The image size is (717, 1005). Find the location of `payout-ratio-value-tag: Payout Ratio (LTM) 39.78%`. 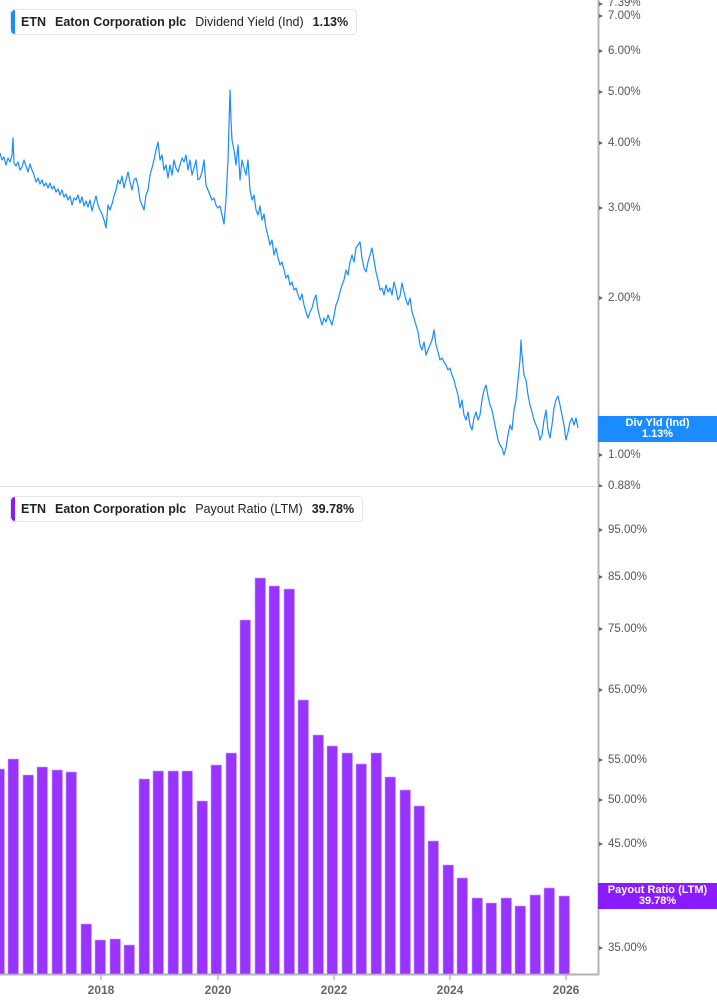

payout-ratio-value-tag: Payout Ratio (LTM) 39.78% is located at coordinates (657, 896).